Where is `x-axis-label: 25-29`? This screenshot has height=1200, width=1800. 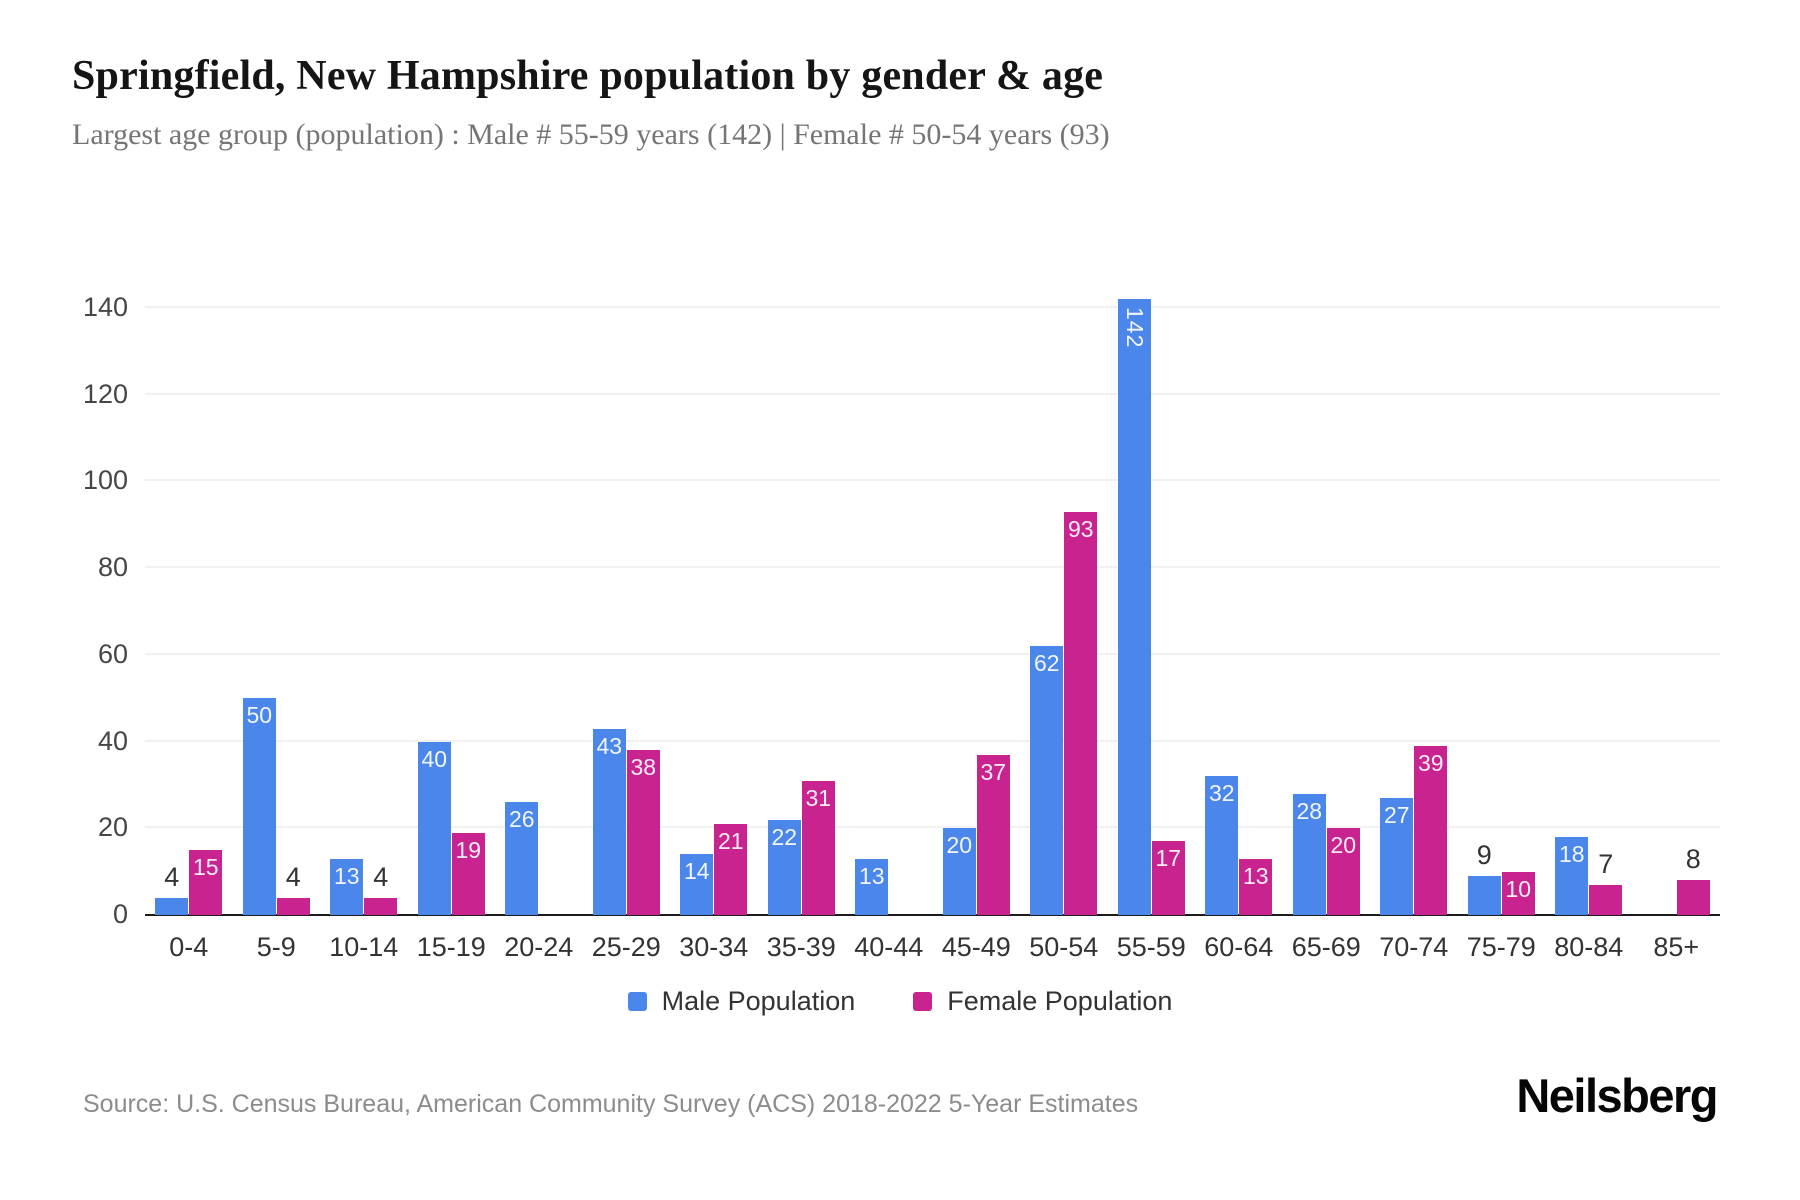
x-axis-label: 25-29 is located at coordinates (626, 947).